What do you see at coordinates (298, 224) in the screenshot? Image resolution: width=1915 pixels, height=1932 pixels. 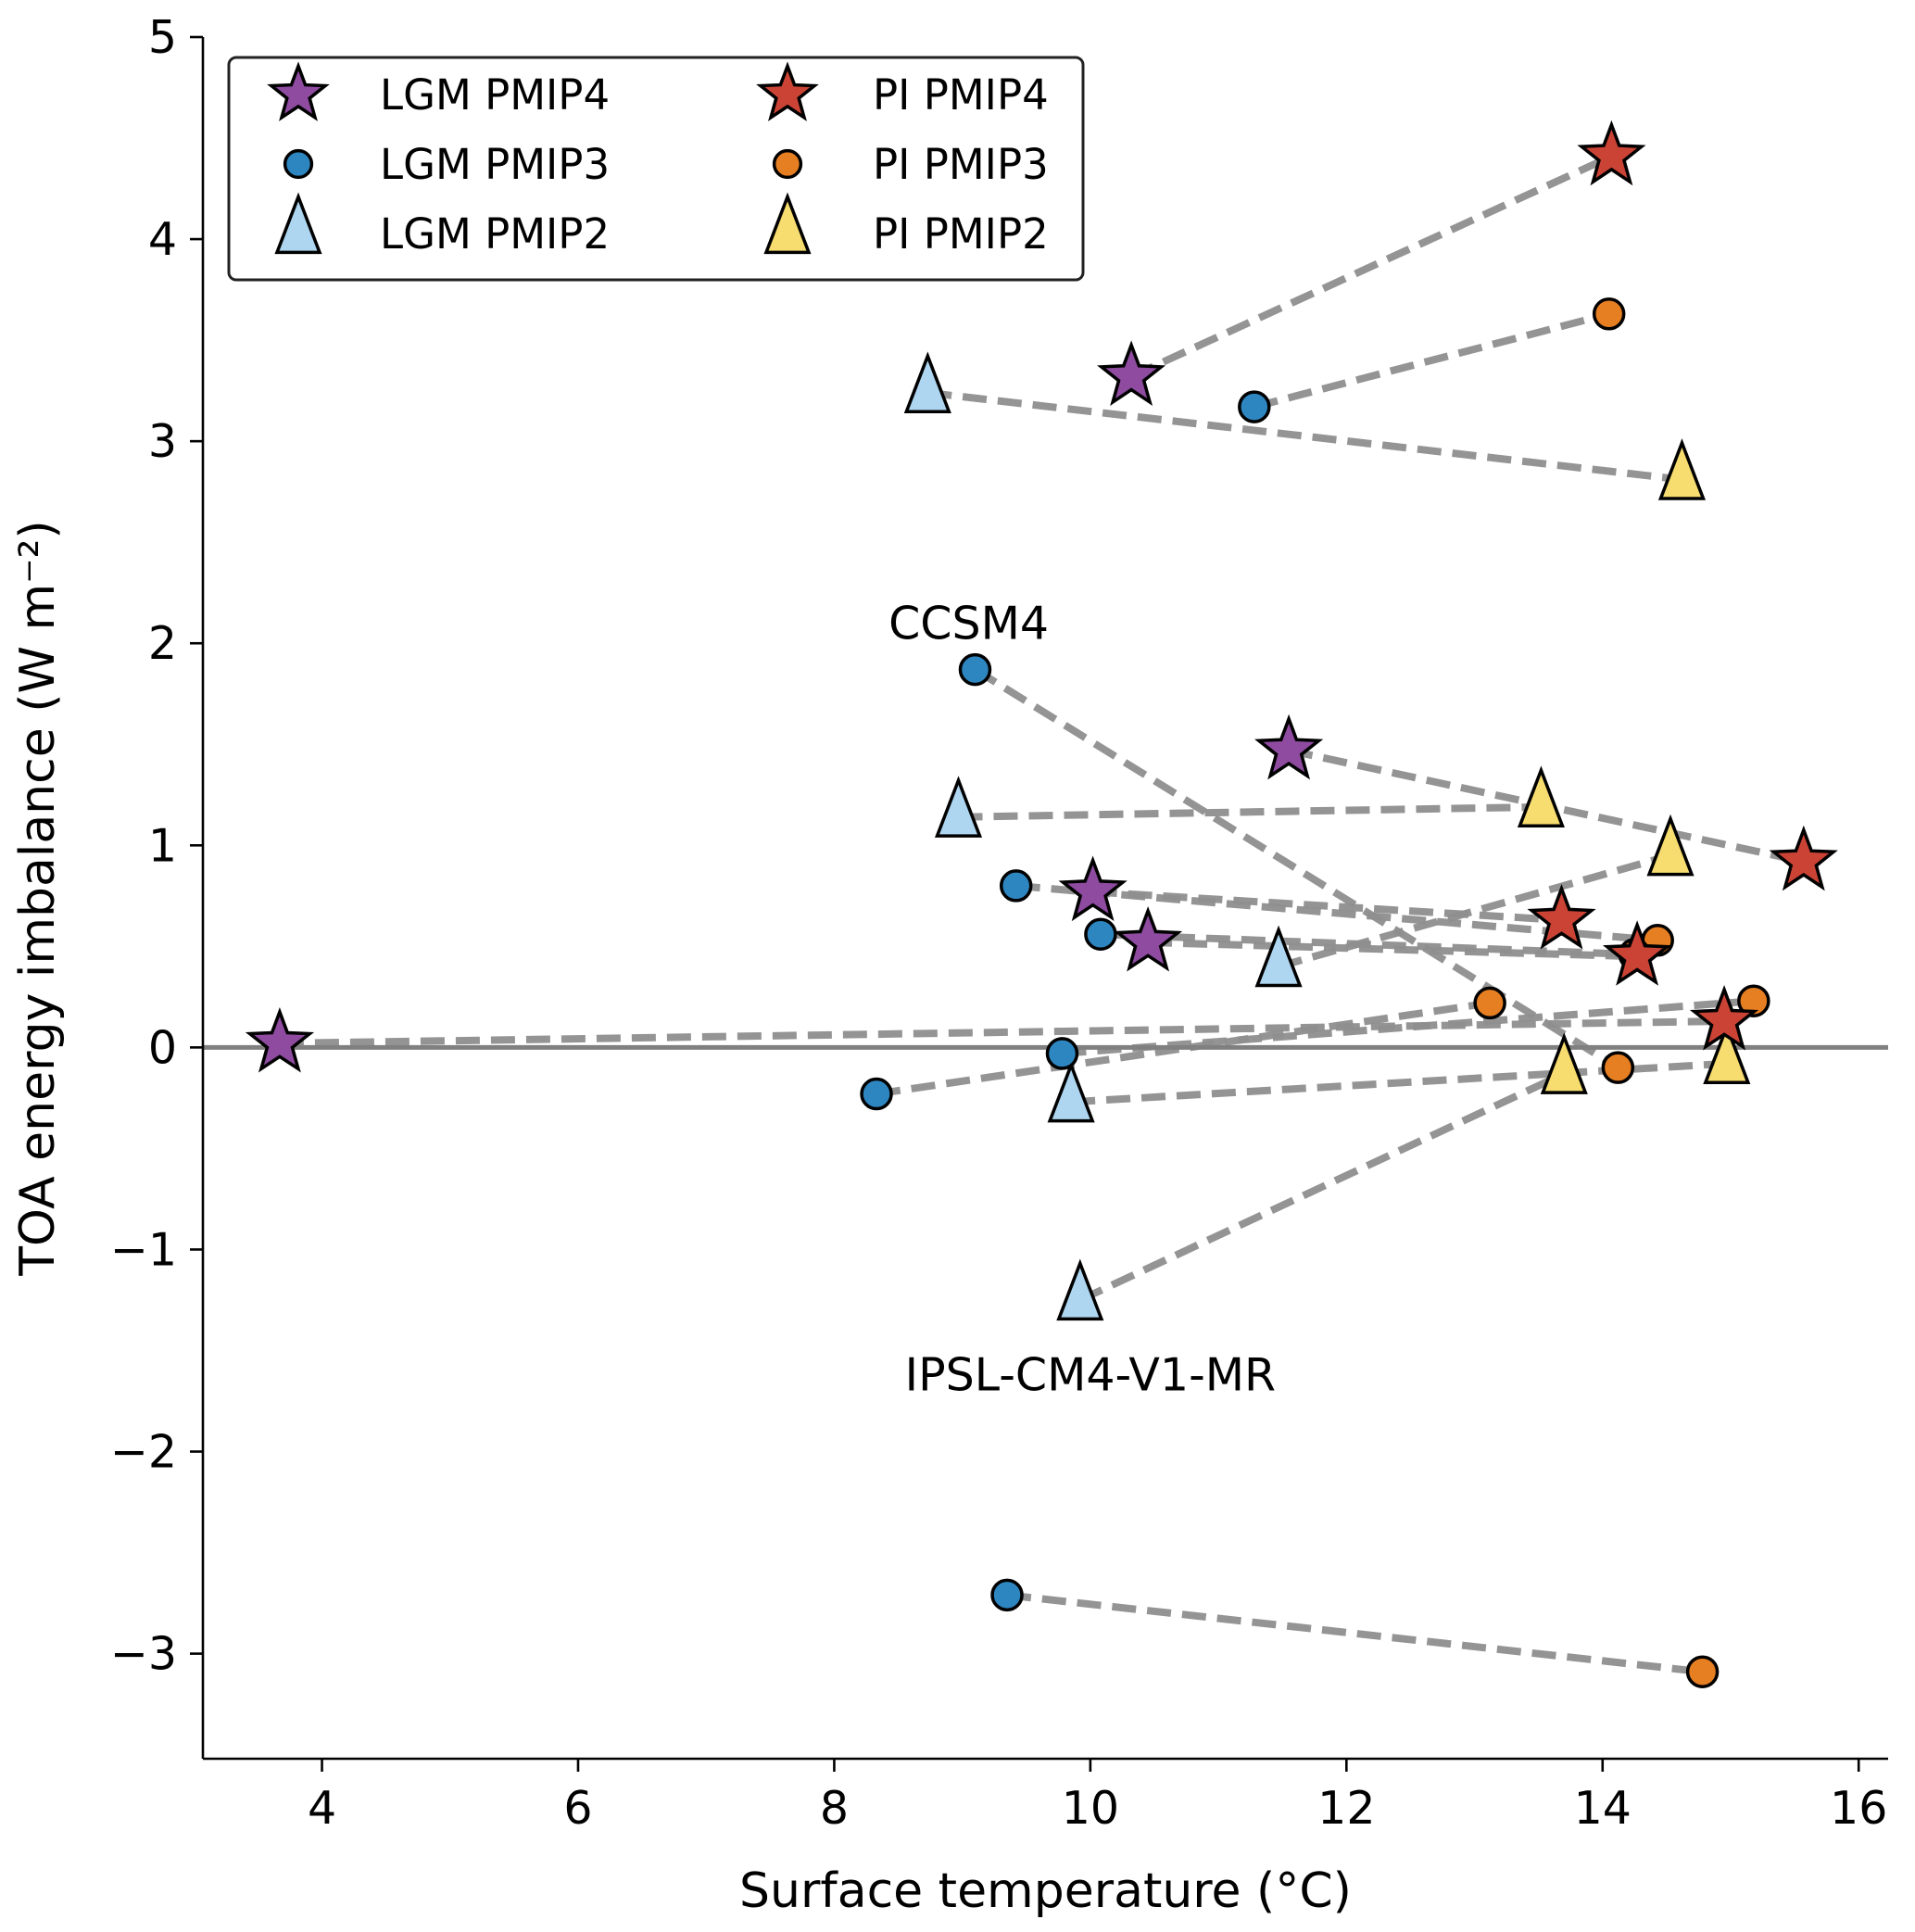 I see `legend-marker-lgm-pmip2` at bounding box center [298, 224].